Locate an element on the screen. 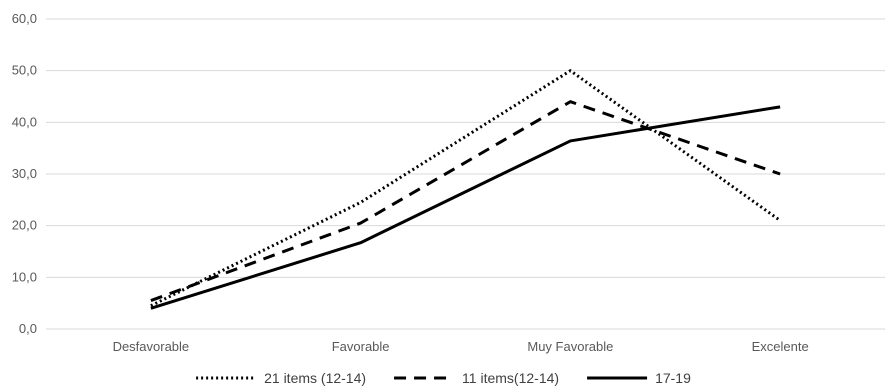  x-tick-label: Desfavorable is located at coordinates (151, 346).